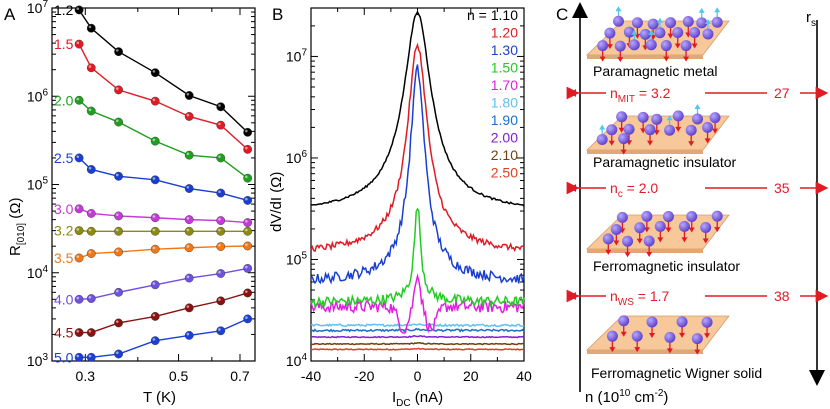 This screenshot has height=409, width=830. I want to click on panel-a-label-n-2.5: 2.5, so click(64, 158).